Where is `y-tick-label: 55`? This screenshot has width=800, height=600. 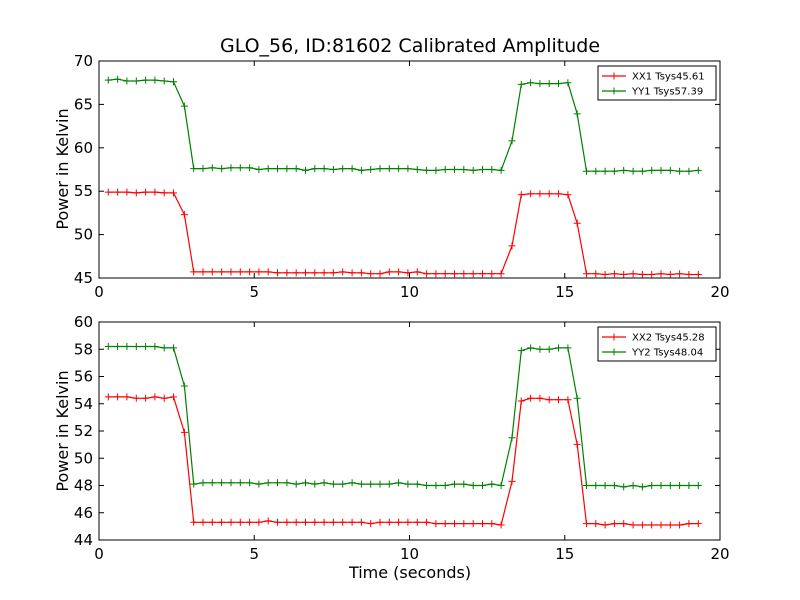
y-tick-label: 55 is located at coordinates (83, 191).